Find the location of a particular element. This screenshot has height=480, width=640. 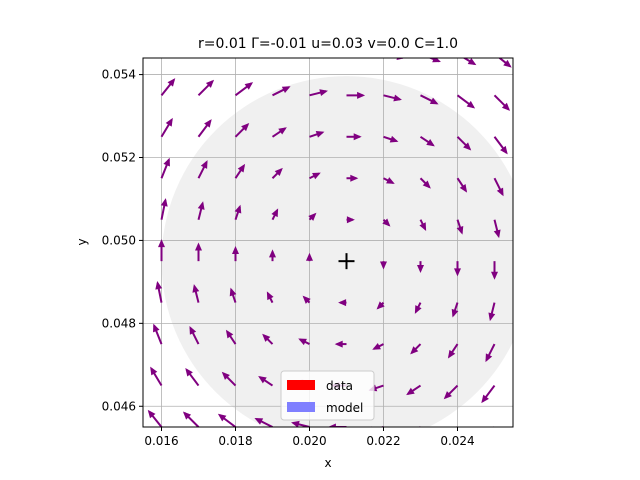

x-axis-title: x is located at coordinates (327, 463).